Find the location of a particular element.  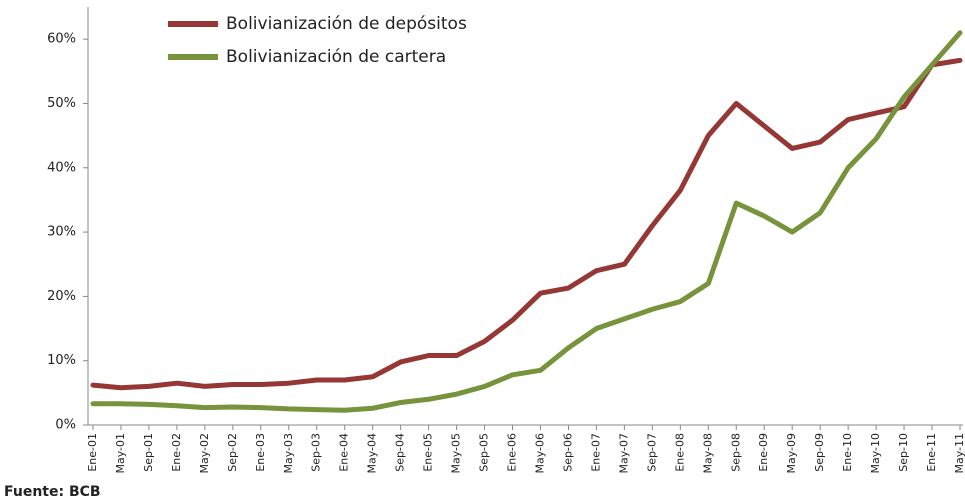

x-tick-label: Ene-02 is located at coordinates (176, 452).